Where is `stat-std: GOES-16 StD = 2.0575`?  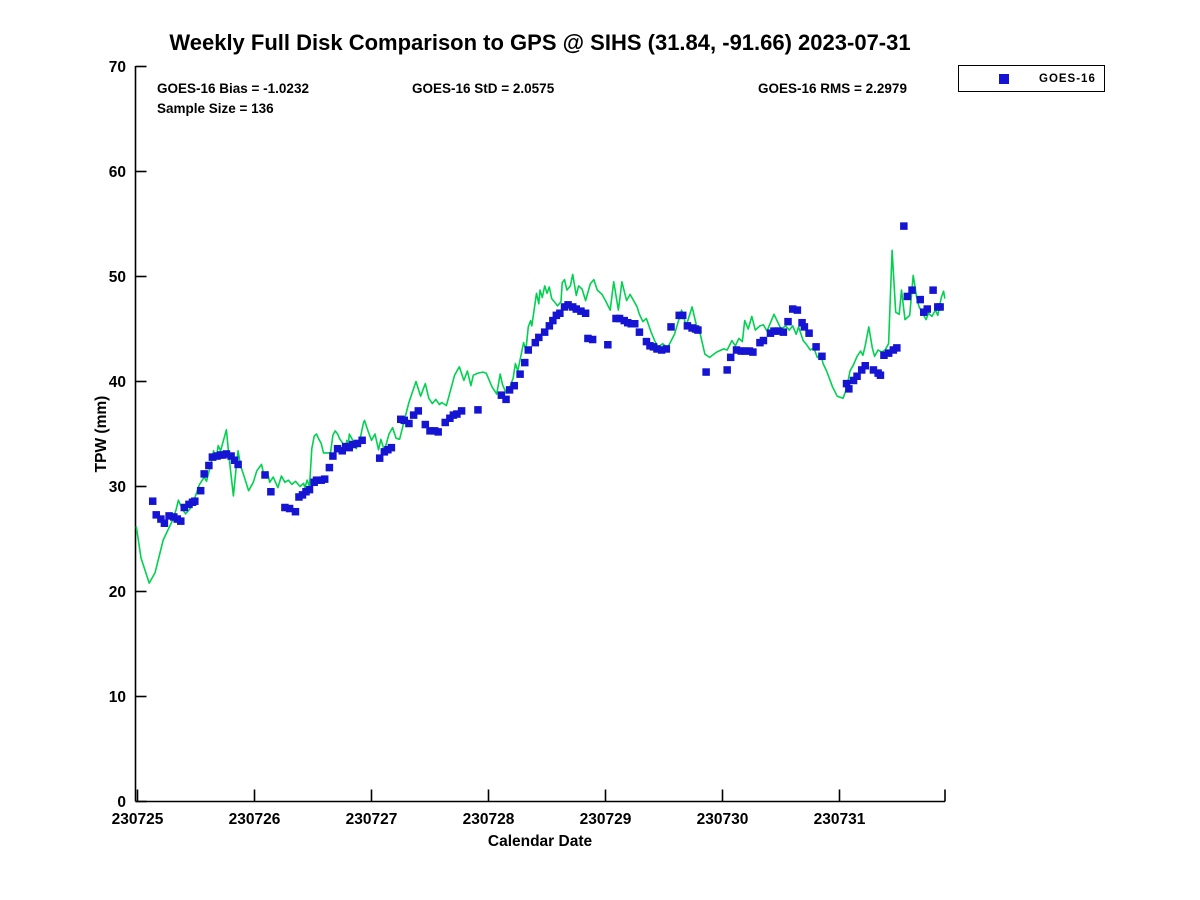
stat-std: GOES-16 StD = 2.0575 is located at coordinates (483, 88).